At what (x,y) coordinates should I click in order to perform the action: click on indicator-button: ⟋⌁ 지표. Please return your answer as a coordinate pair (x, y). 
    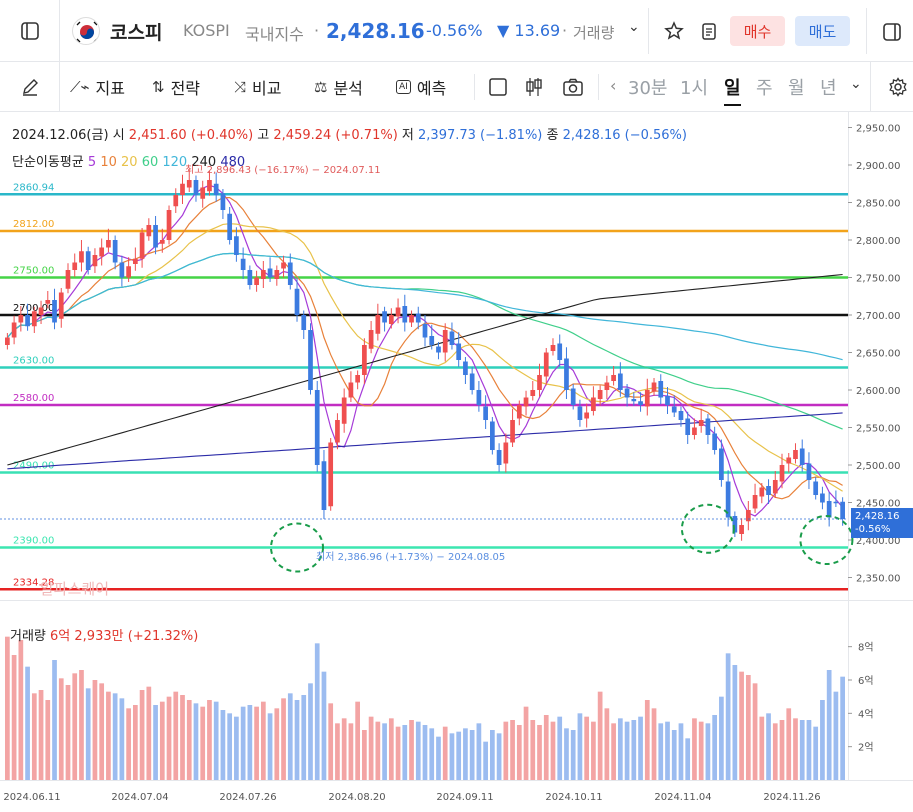
    Looking at the image, I should click on (97, 88).